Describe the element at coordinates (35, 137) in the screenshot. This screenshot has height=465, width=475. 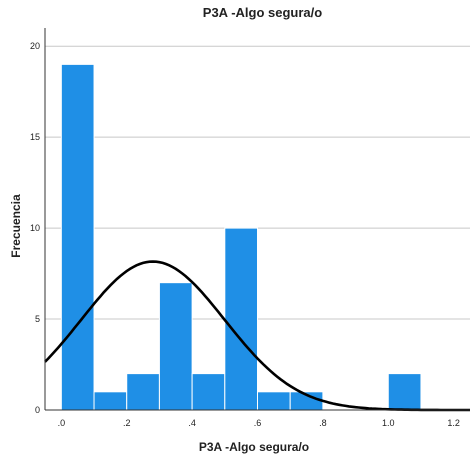
I see `y-tick-label: 15` at that location.